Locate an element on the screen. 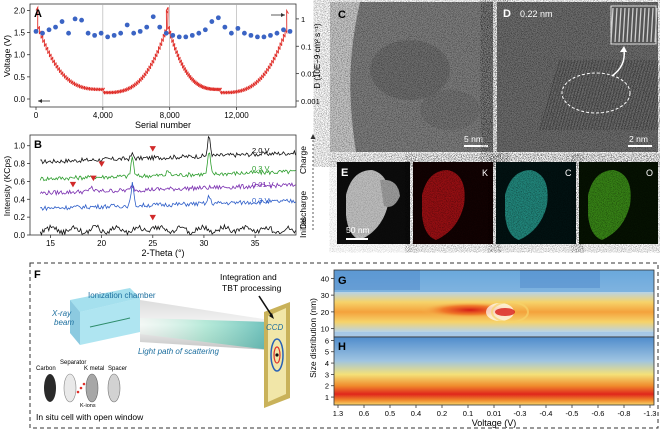 This screenshot has height=437, width=660. b-curve-label-03v-discharge: 0.3 V is located at coordinates (261, 200).